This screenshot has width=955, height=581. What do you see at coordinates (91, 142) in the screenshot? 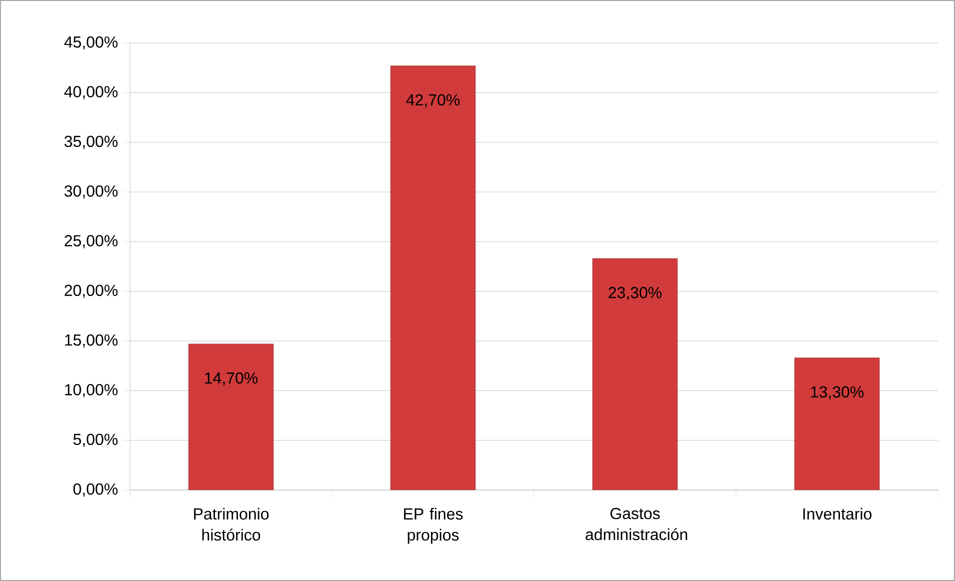
I see `y-tick-label: 35,00%` at bounding box center [91, 142].